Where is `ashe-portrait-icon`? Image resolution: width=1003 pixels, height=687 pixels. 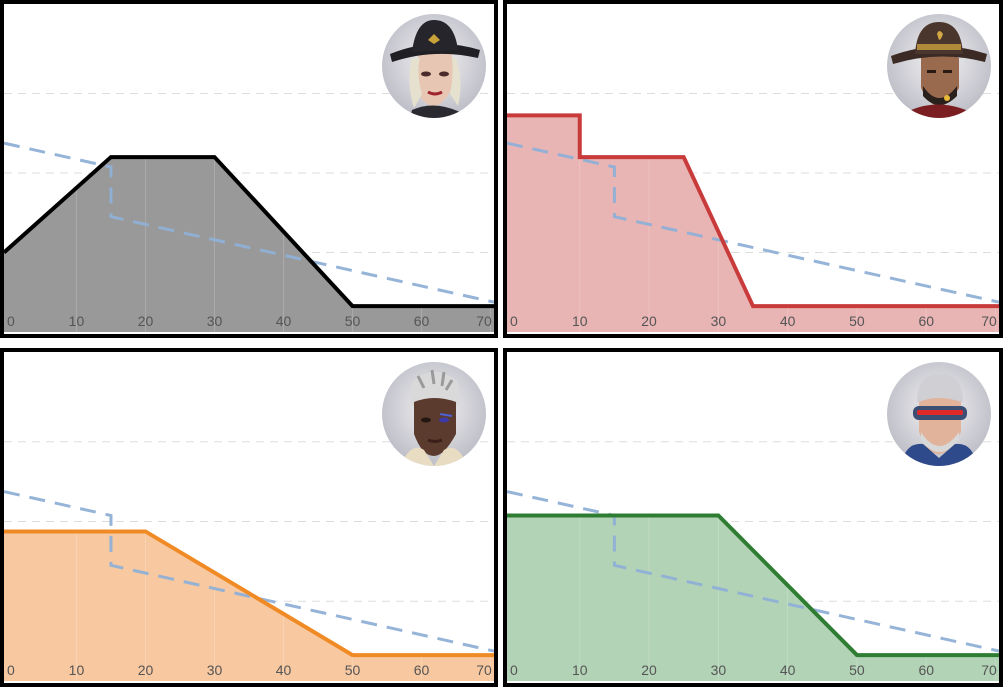
ashe-portrait-icon is located at coordinates (434, 66).